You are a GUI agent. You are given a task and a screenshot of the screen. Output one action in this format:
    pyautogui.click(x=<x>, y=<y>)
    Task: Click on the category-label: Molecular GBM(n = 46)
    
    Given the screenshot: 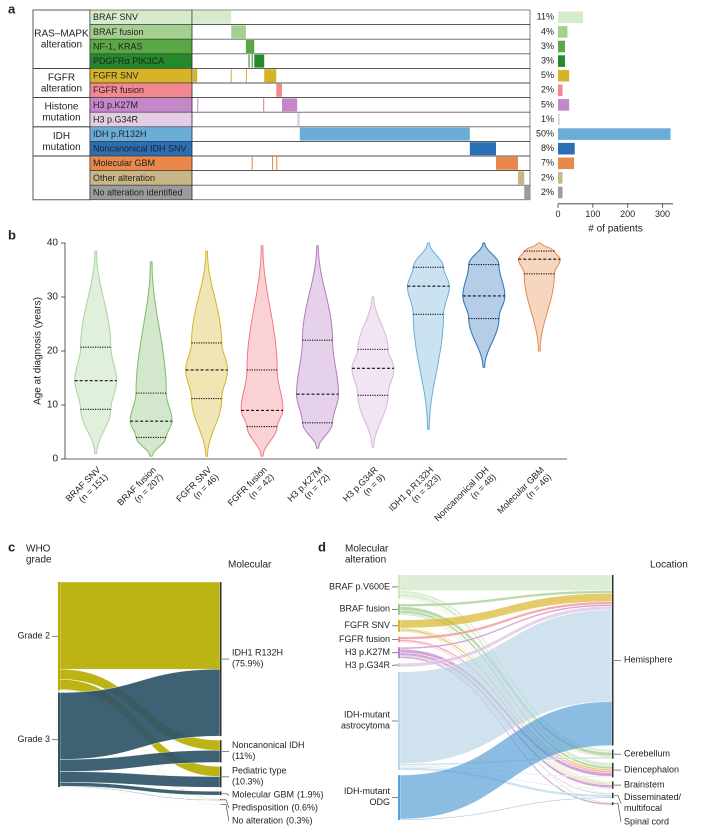 What is the action you would take?
    pyautogui.click(x=524, y=494)
    